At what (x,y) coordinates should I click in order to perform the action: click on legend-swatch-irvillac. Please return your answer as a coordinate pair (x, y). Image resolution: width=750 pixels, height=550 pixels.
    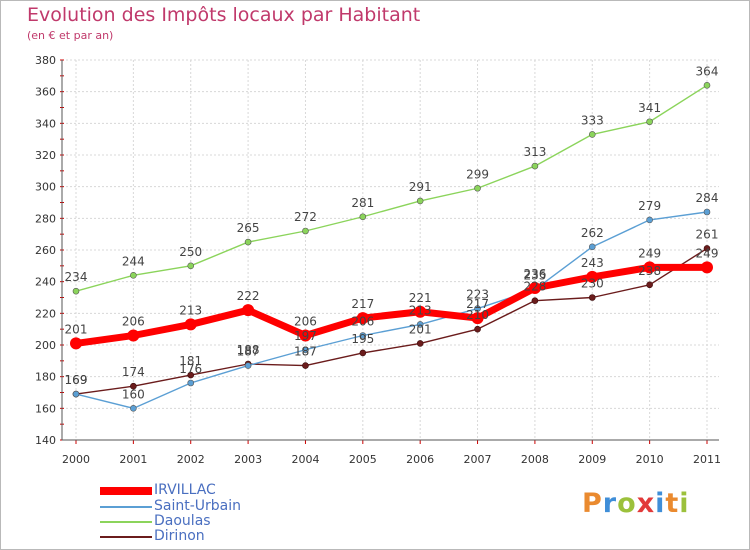
    Looking at the image, I should click on (126, 491).